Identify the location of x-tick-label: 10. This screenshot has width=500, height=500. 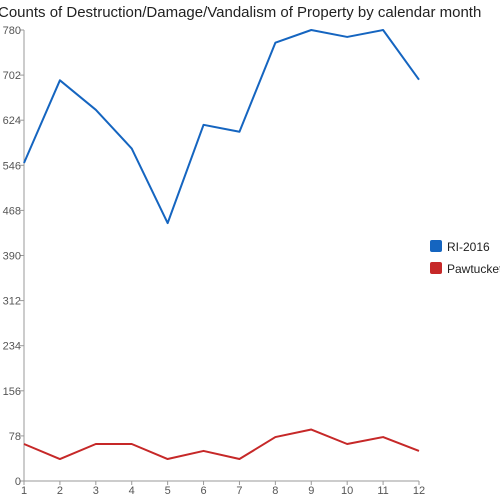
(347, 491).